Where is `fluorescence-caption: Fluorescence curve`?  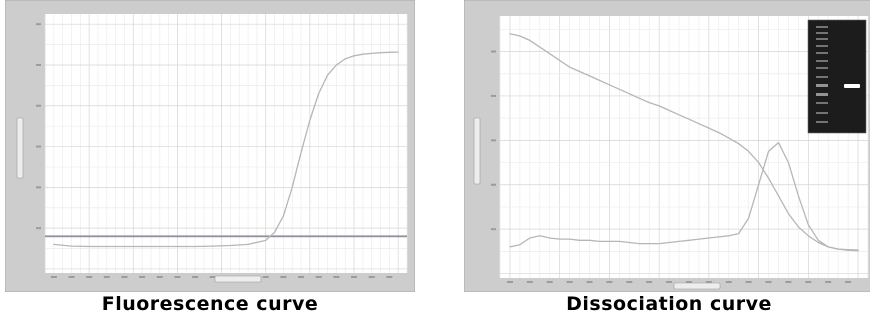 fluorescence-caption: Fluorescence curve is located at coordinates (210, 304).